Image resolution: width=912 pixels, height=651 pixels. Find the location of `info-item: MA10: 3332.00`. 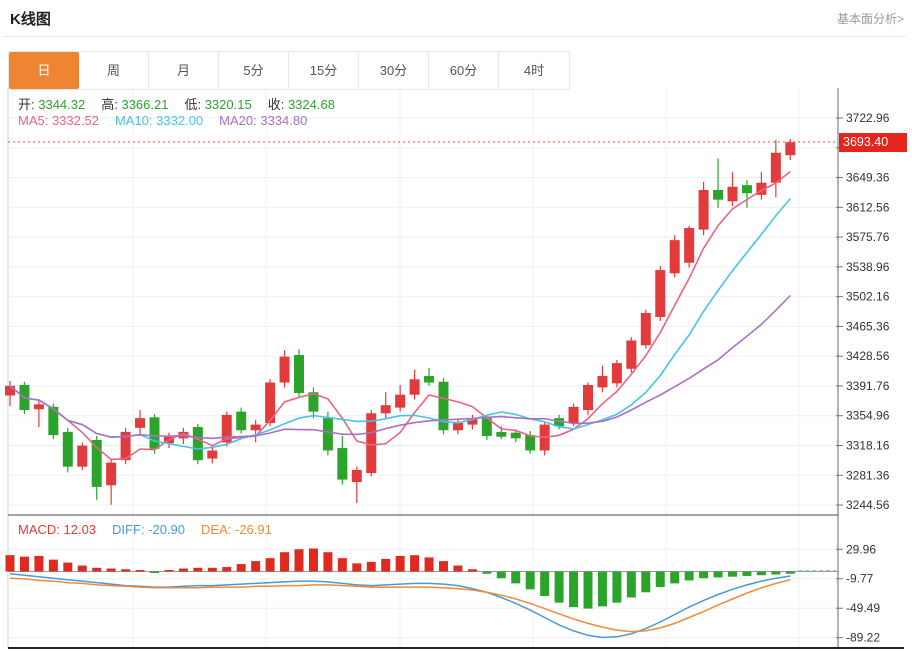

info-item: MA10: 3332.00 is located at coordinates (159, 120).